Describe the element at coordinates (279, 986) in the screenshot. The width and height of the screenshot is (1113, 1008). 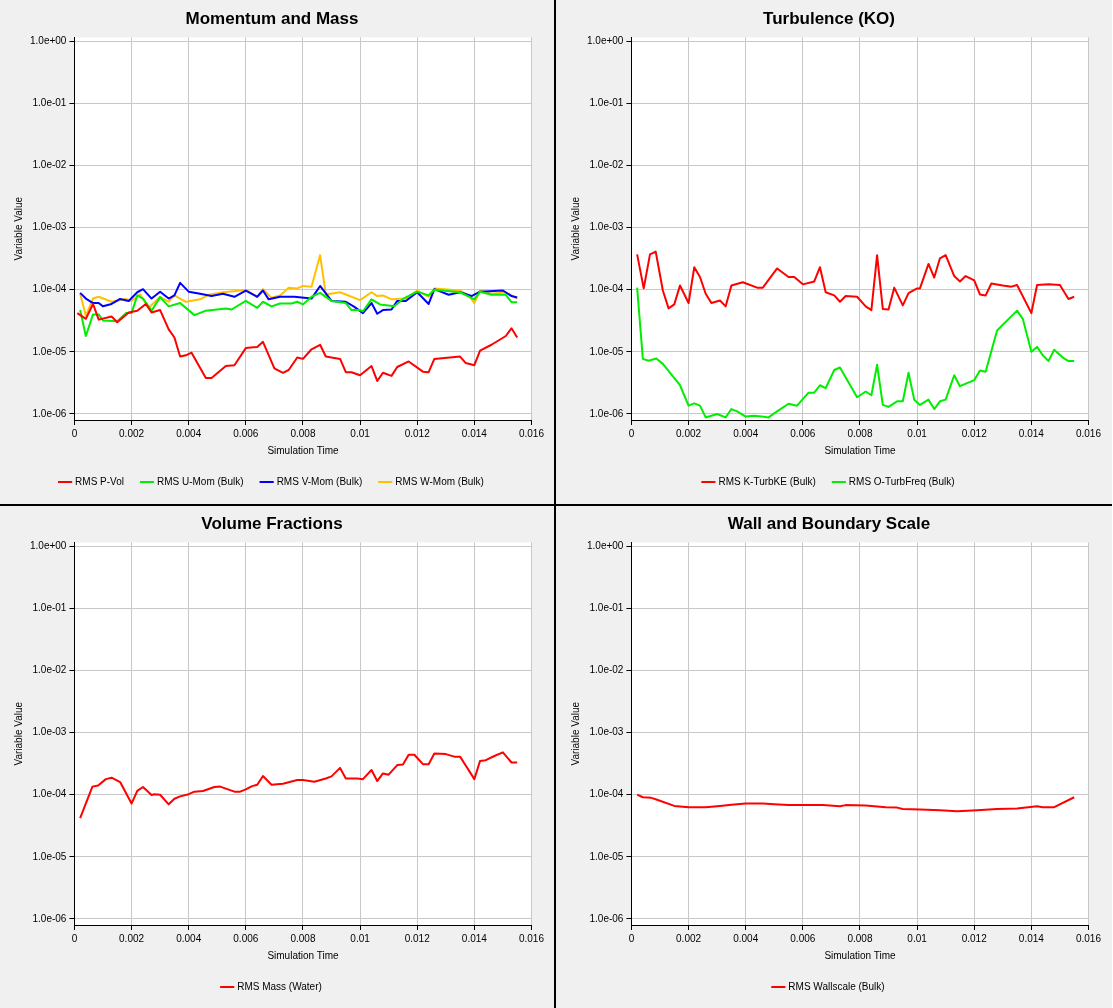
I see `legend-label: RMS Mass (Water)` at that location.